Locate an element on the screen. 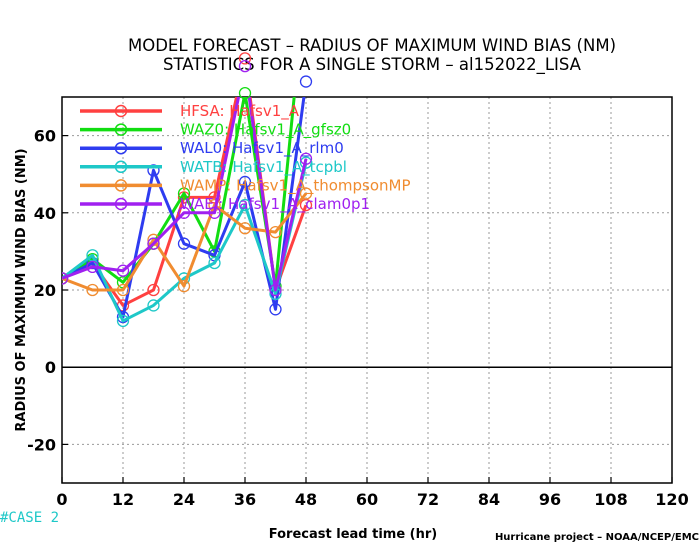  legend-entry: WAZ0: Hafsv1_A_gfsz0 is located at coordinates (215, 130).